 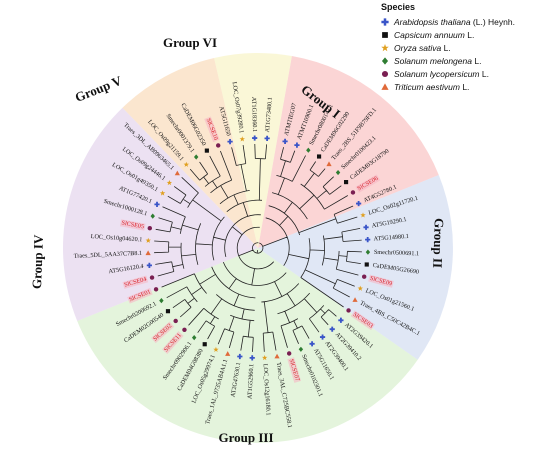 I want to click on legend-item: Oryza sativa L., so click(x=463, y=47).